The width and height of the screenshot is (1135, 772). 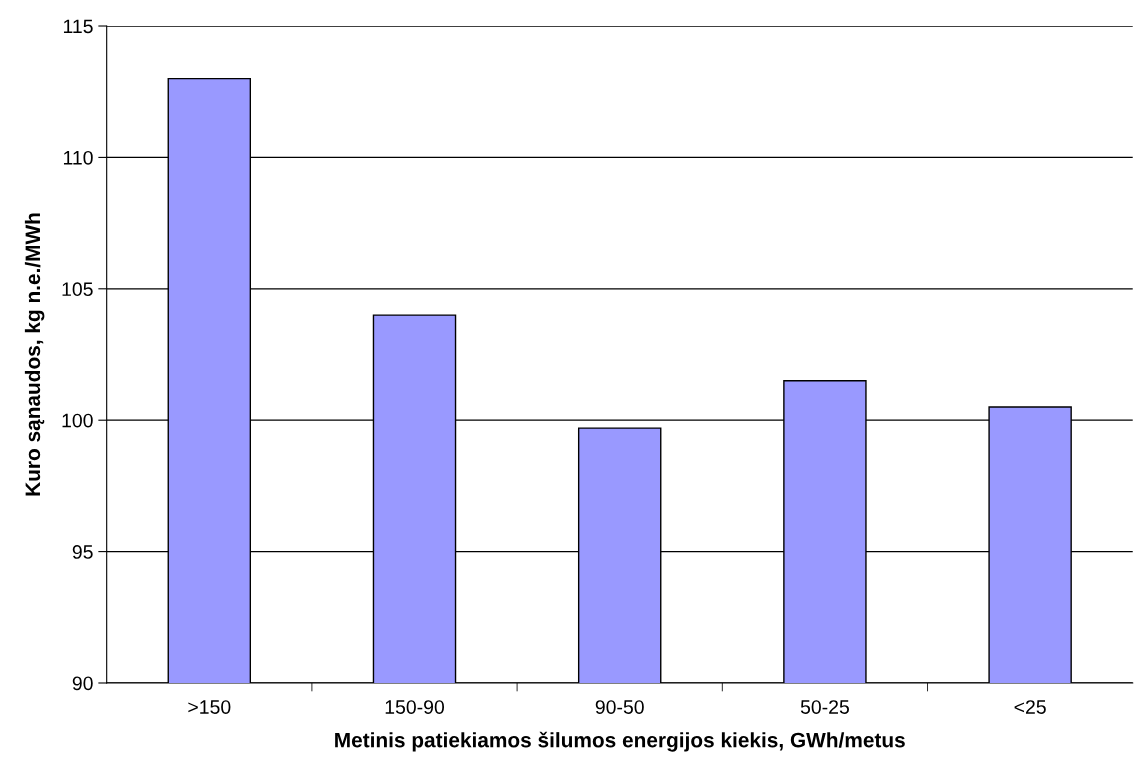 I want to click on y-tick-label: 95, so click(x=82, y=552).